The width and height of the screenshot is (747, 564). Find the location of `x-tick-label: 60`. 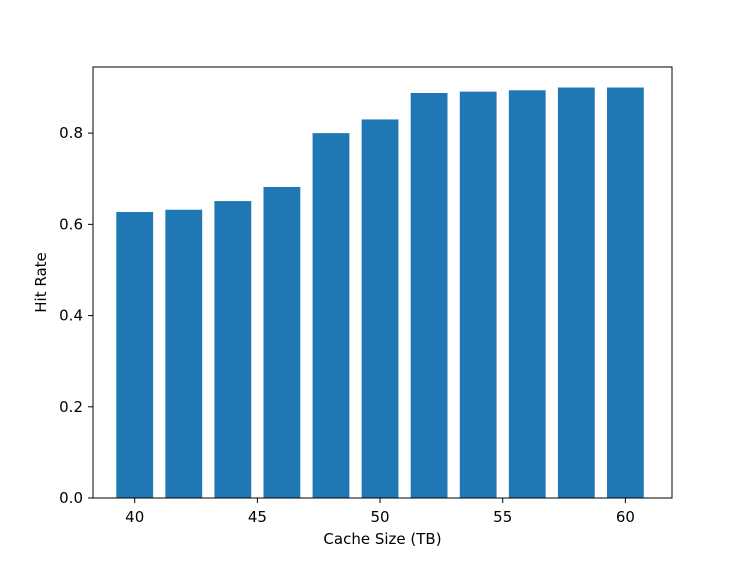

x-tick-label: 60 is located at coordinates (625, 517).